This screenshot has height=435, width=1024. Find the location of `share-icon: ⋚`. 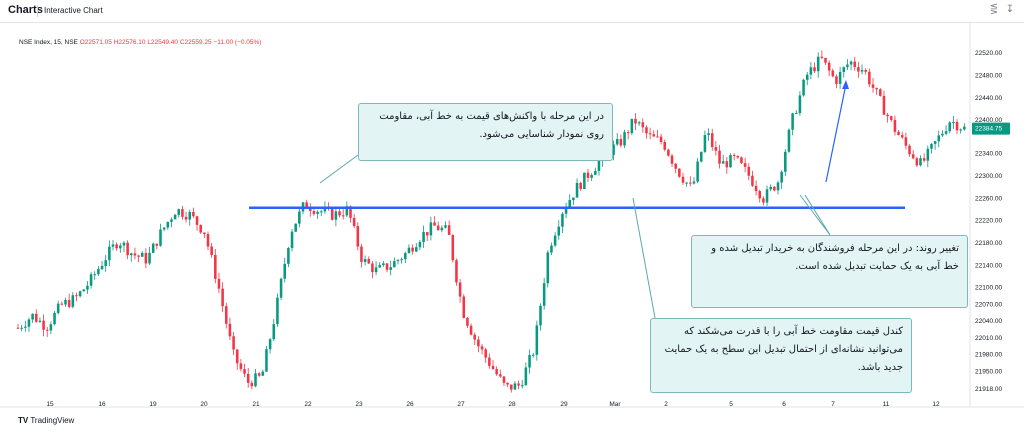

share-icon: ⋚ is located at coordinates (994, 9).